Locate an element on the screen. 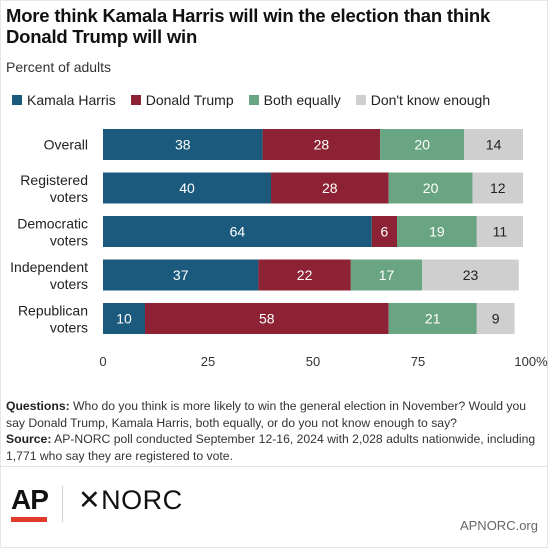 The height and width of the screenshot is (550, 550). footer-divider is located at coordinates (274, 466).